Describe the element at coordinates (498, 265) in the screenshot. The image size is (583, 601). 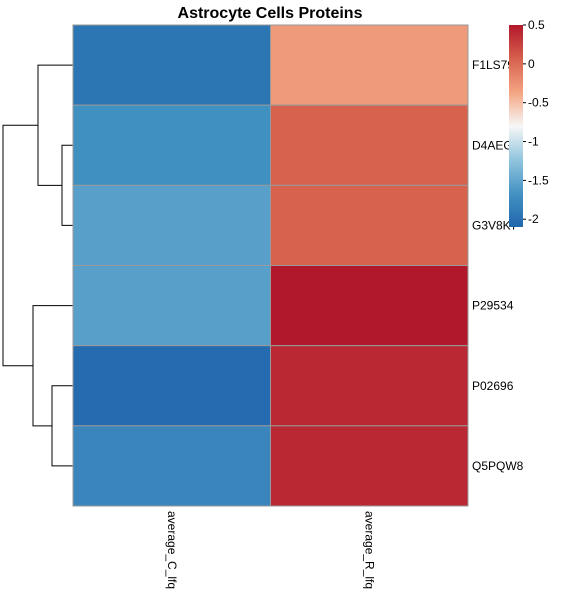
I see `row-labels: F1LS79 D4AEG2 G3V8K7 P29534 P02696 Q5PQW8` at that location.